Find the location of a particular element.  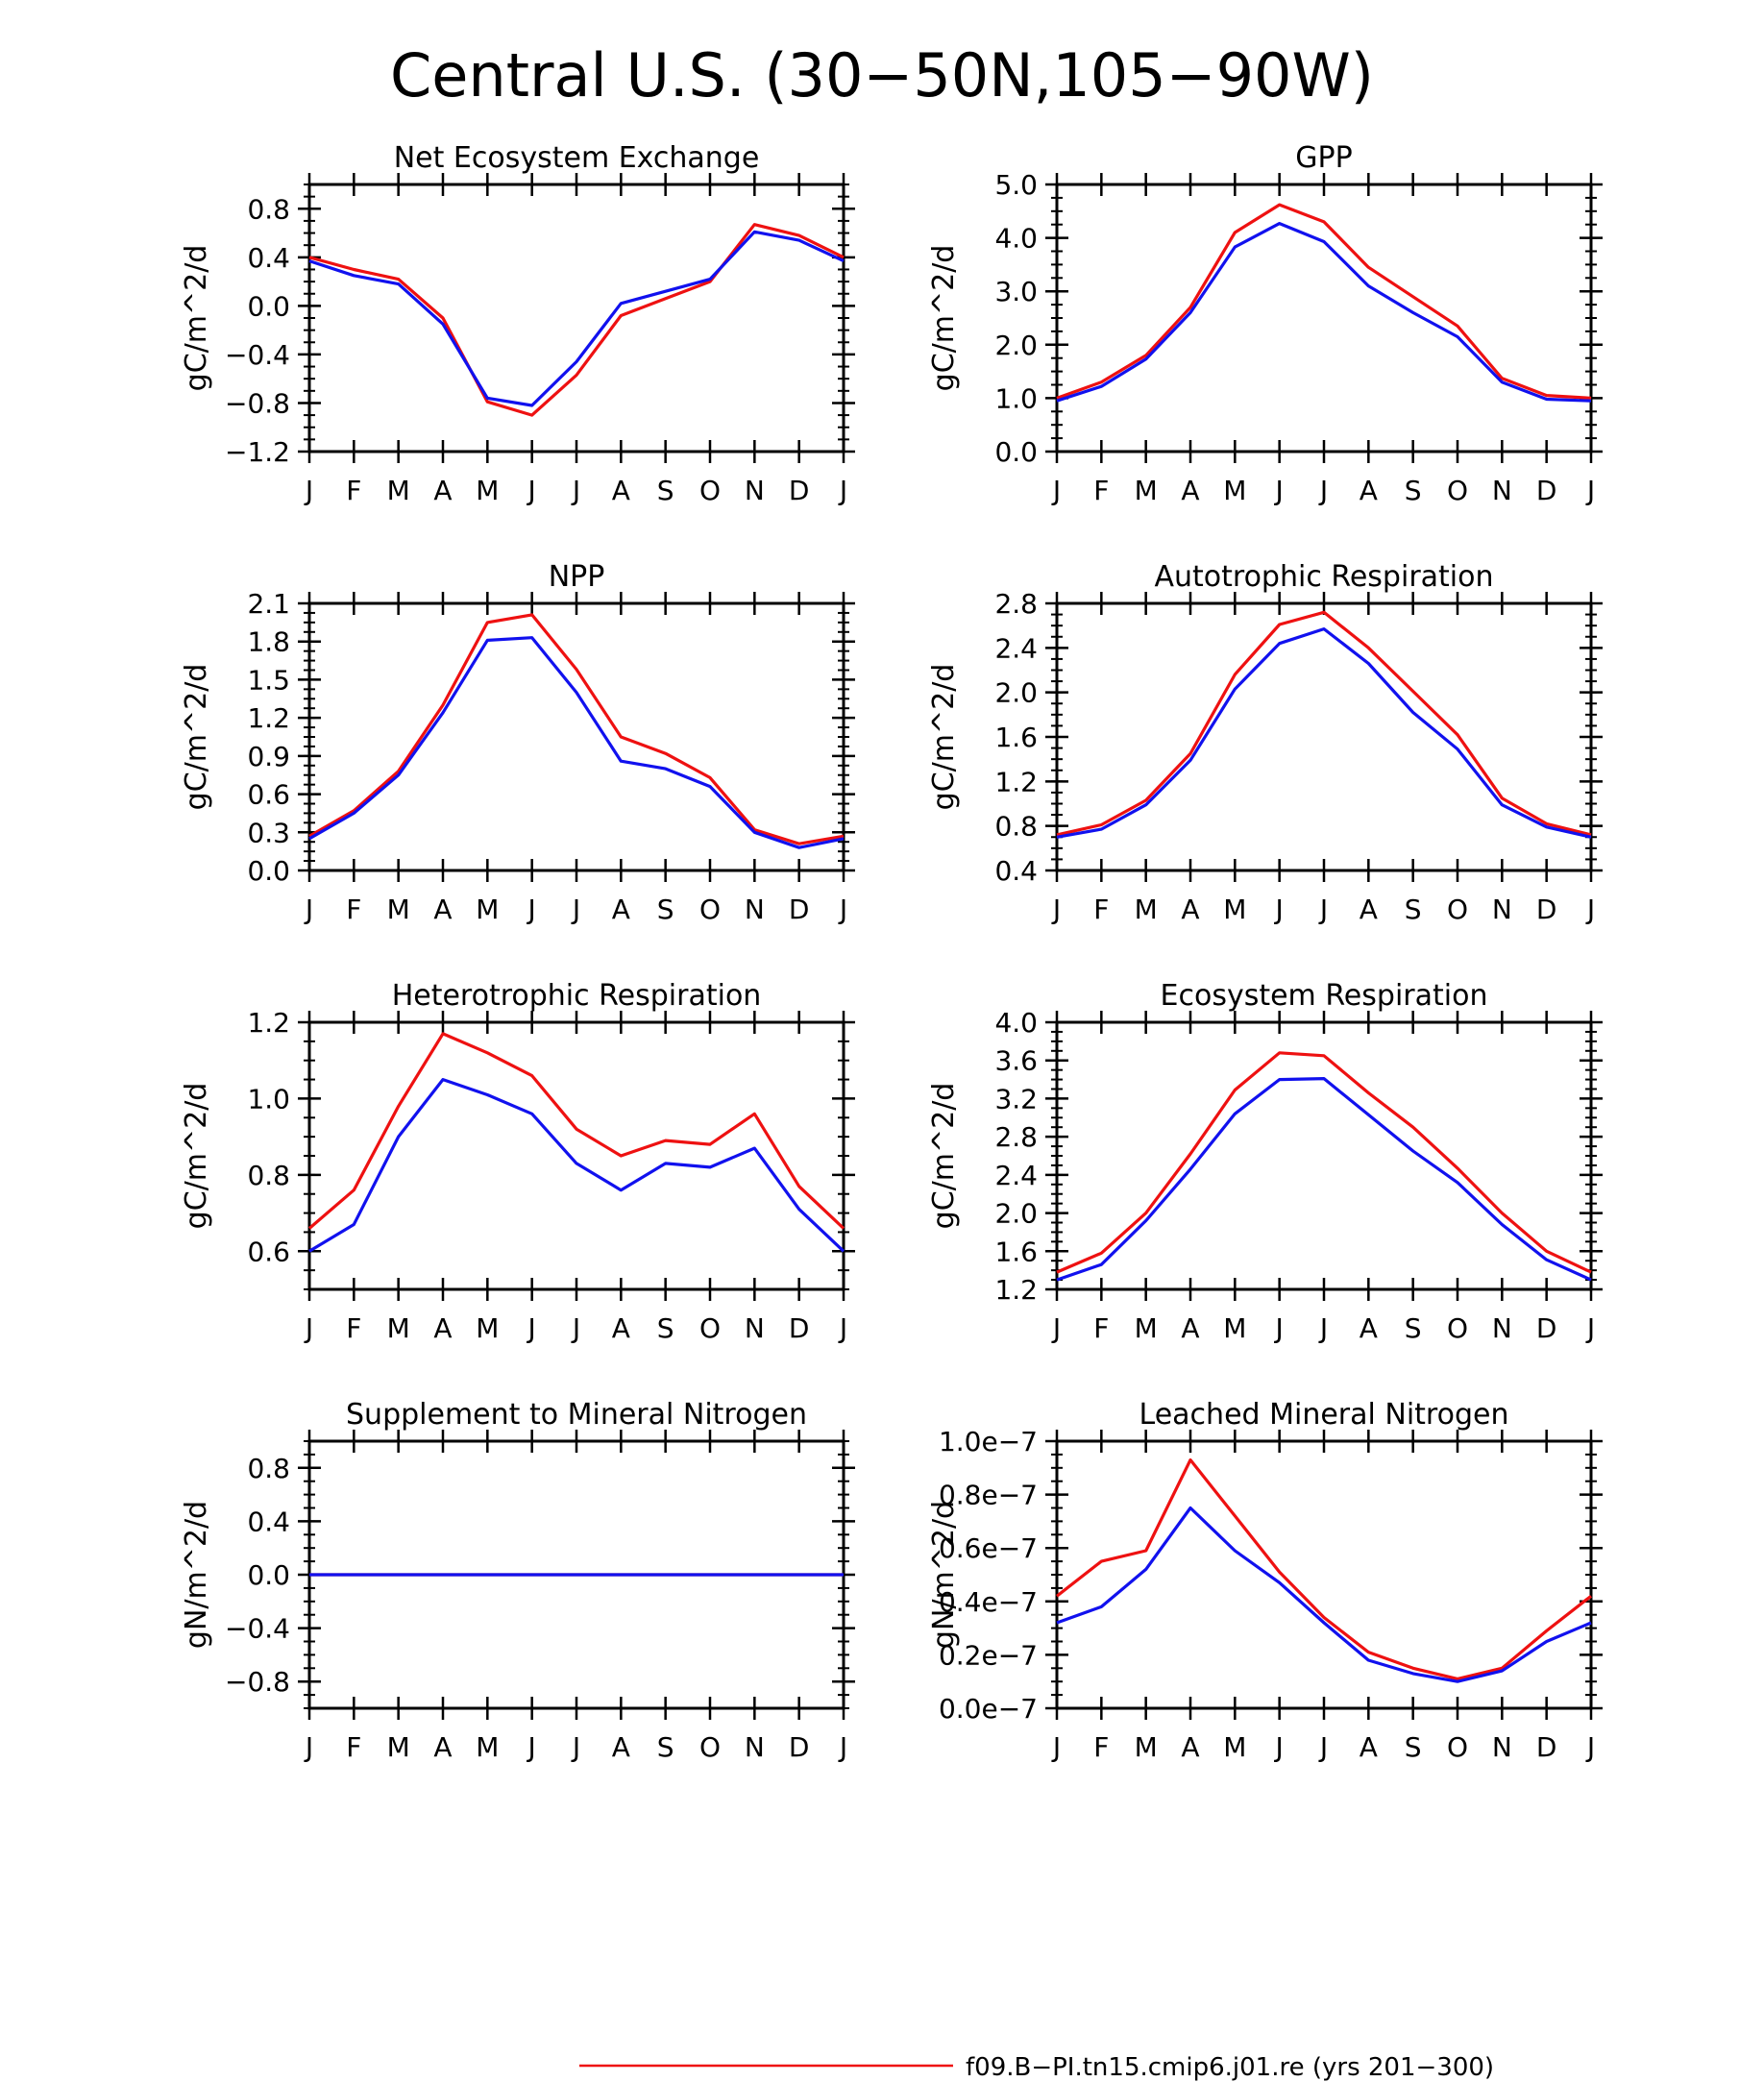

y-tick-label: 0.2e−7 is located at coordinates (989, 1655).